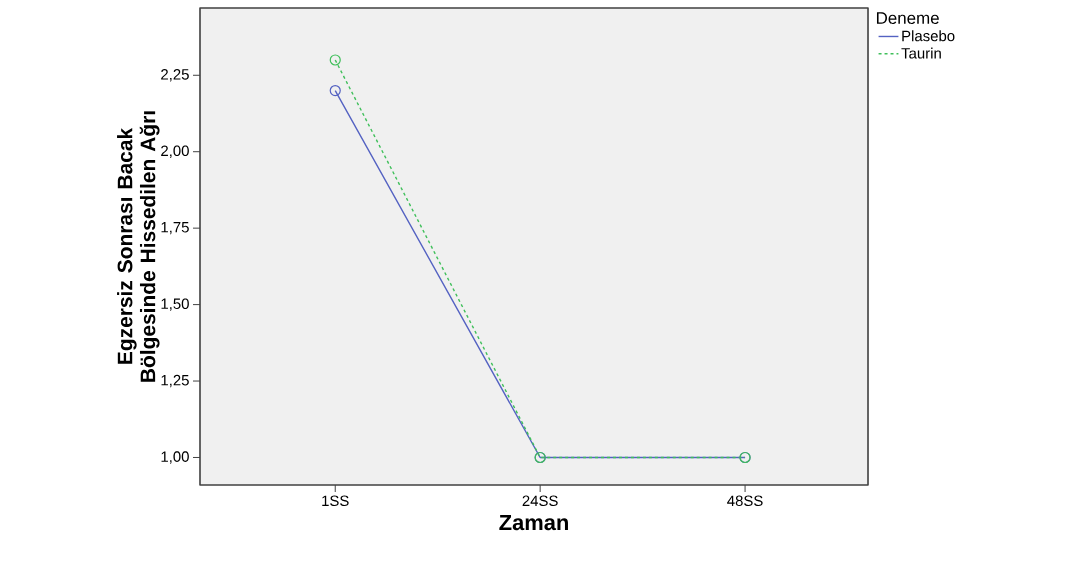 The width and height of the screenshot is (1065, 570). Describe the element at coordinates (928, 36) in the screenshot. I see `legend-label: Plasebo` at that location.